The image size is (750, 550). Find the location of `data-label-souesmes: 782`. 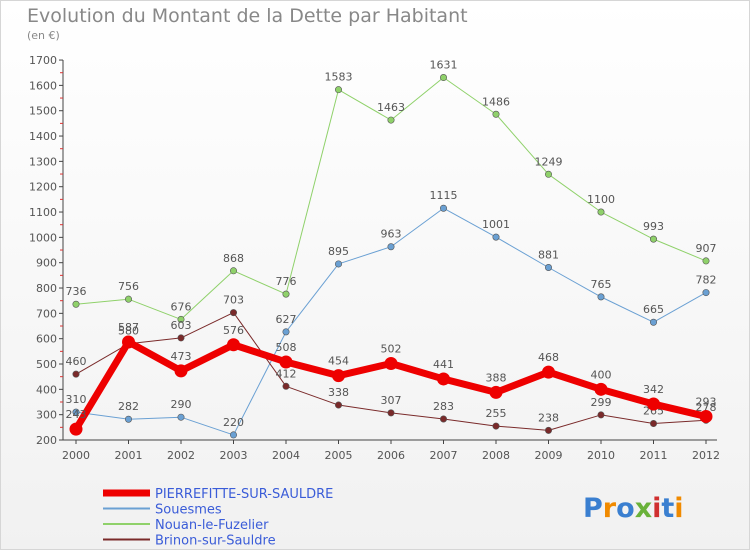

data-label-souesmes: 782 is located at coordinates (706, 280).